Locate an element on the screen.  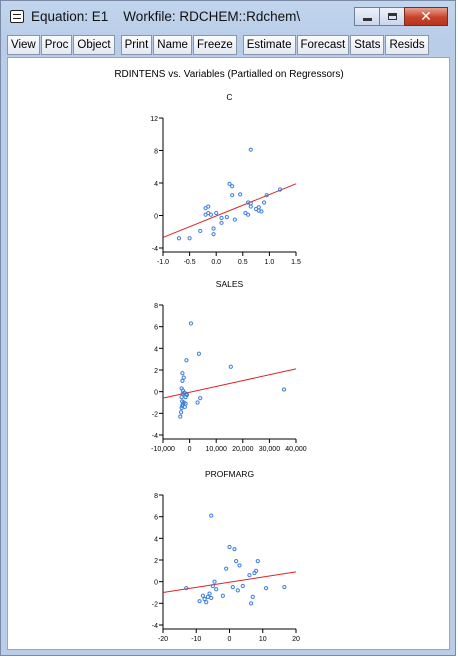
panel-title: SALES is located at coordinates (230, 284).